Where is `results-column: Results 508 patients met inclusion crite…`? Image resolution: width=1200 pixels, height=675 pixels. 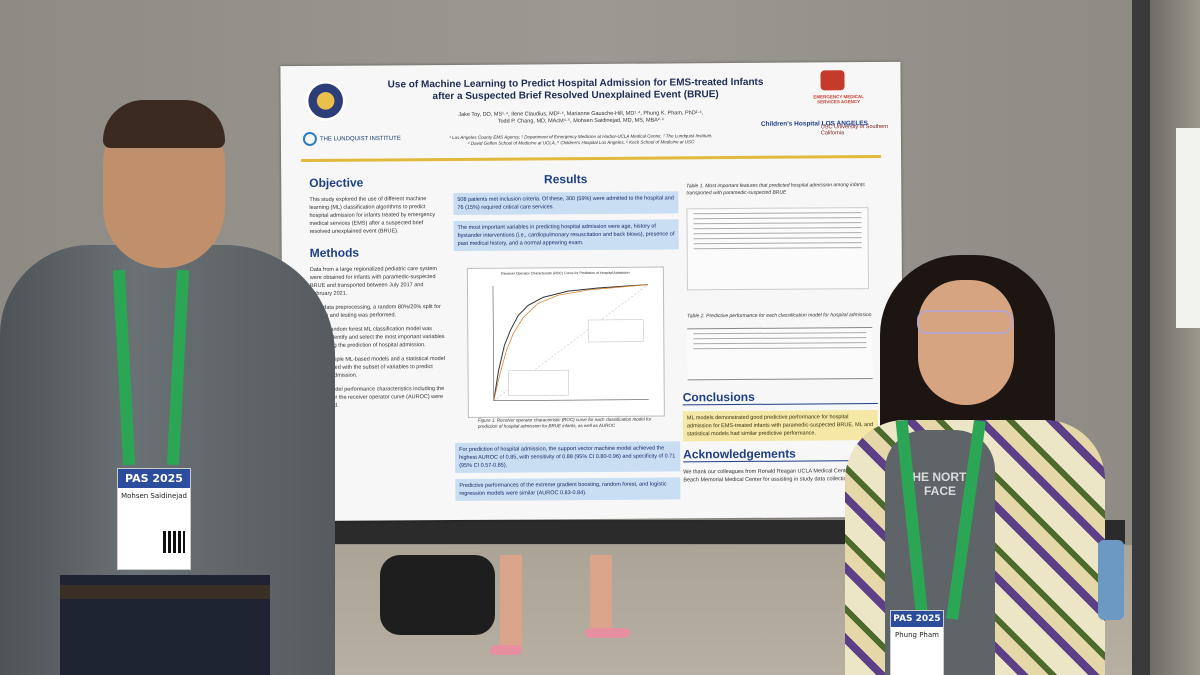 results-column: Results 508 patients met inclusion crite… is located at coordinates (566, 214).